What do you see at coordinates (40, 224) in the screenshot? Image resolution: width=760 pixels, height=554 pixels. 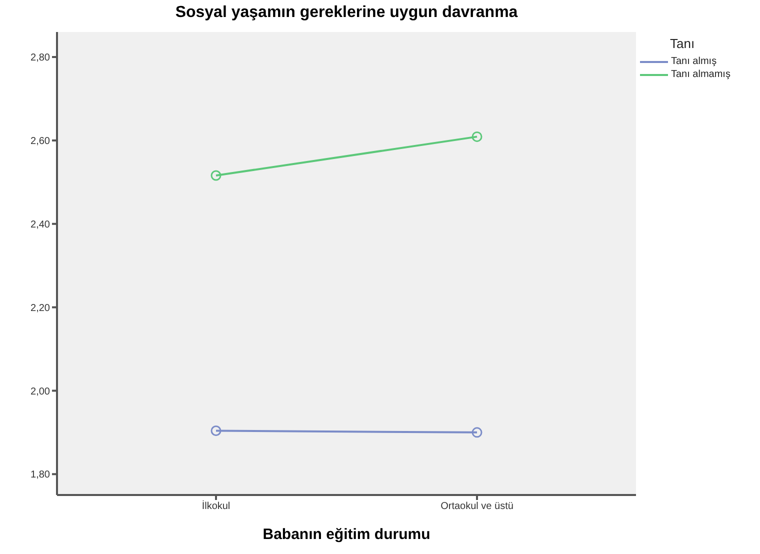 I see `y-tick-label: 2,40` at bounding box center [40, 224].